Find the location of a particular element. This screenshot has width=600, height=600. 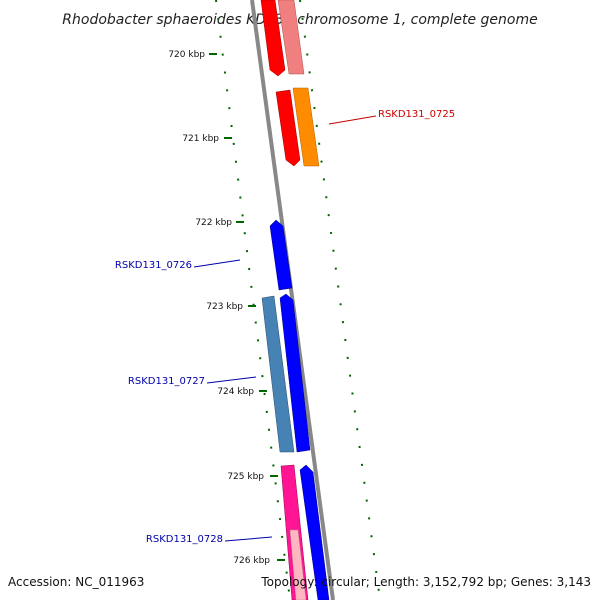

forward-strand-genes is located at coordinates (295, 300).